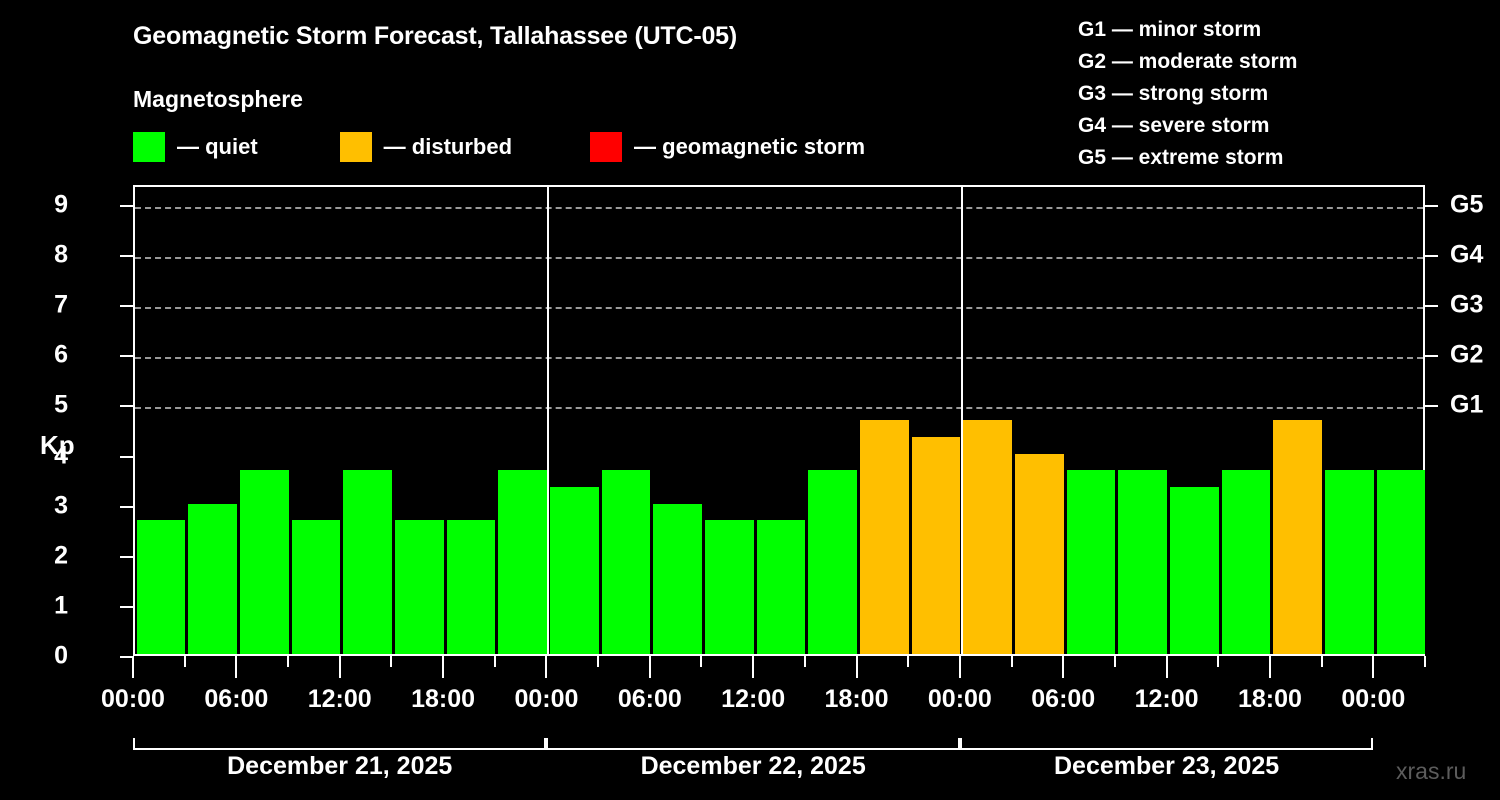 The height and width of the screenshot is (800, 1500). Describe the element at coordinates (1170, 29) in the screenshot. I see `g-scale-legend-line-g1: G1 — minor storm` at that location.